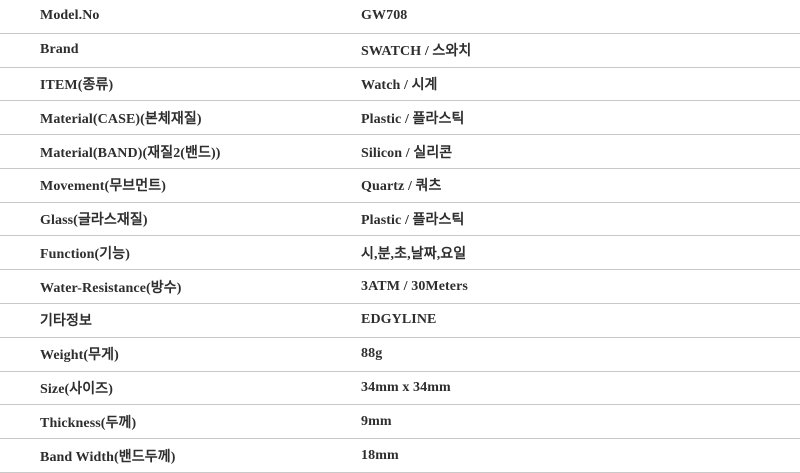 This screenshot has height=473, width=800. I want to click on spec-label: Weight(무게), so click(79, 356).